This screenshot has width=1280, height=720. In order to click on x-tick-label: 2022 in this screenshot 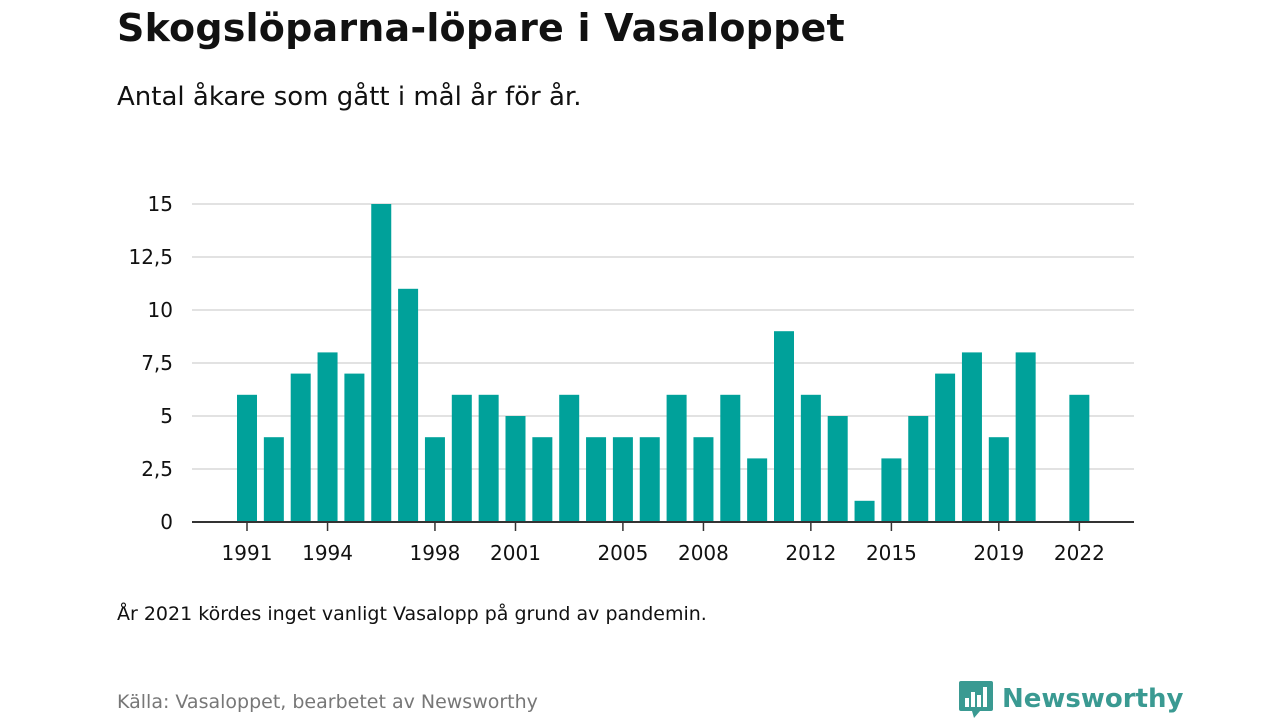, I will do `click(1079, 553)`.